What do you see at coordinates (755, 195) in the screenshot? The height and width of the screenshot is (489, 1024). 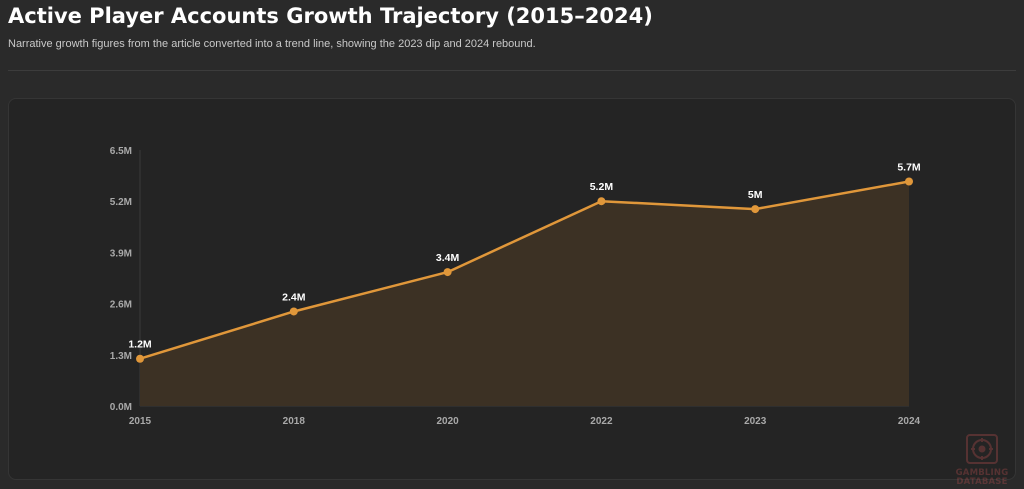 I see `data-label: 5M` at bounding box center [755, 195].